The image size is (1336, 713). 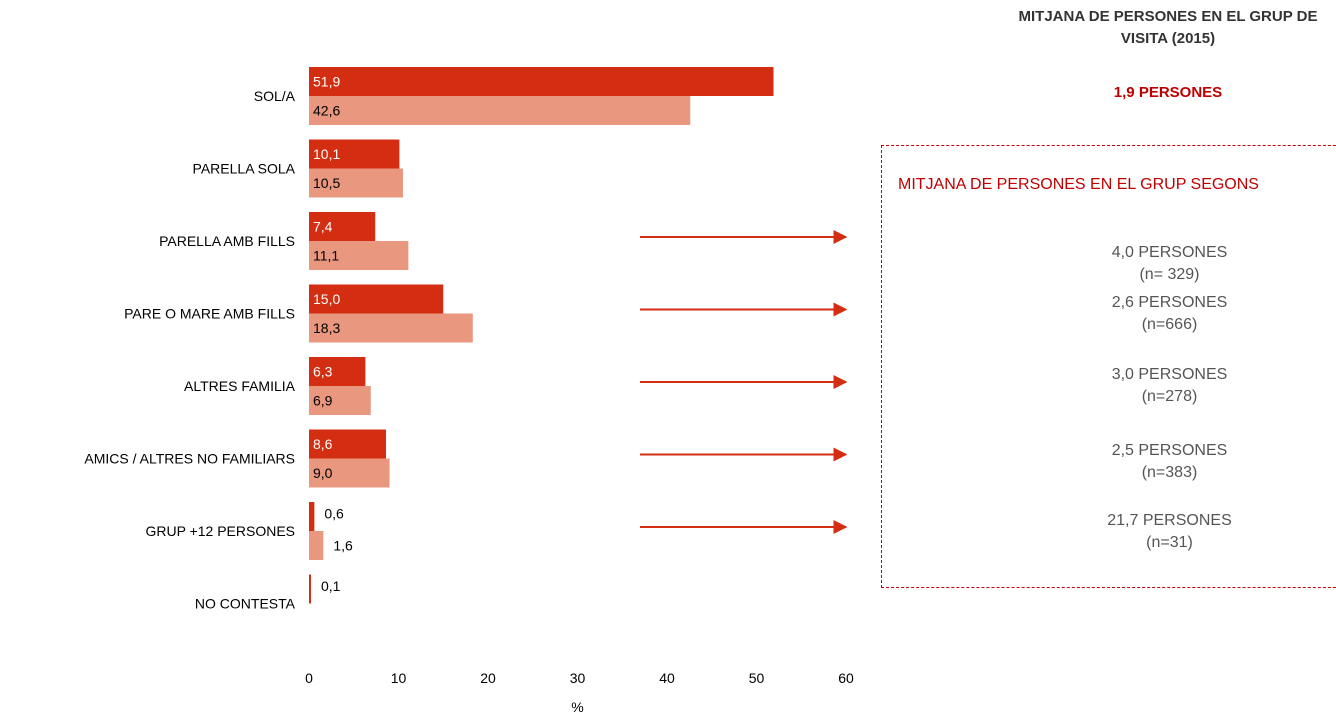 I want to click on x-tick-label: 30, so click(x=578, y=678).